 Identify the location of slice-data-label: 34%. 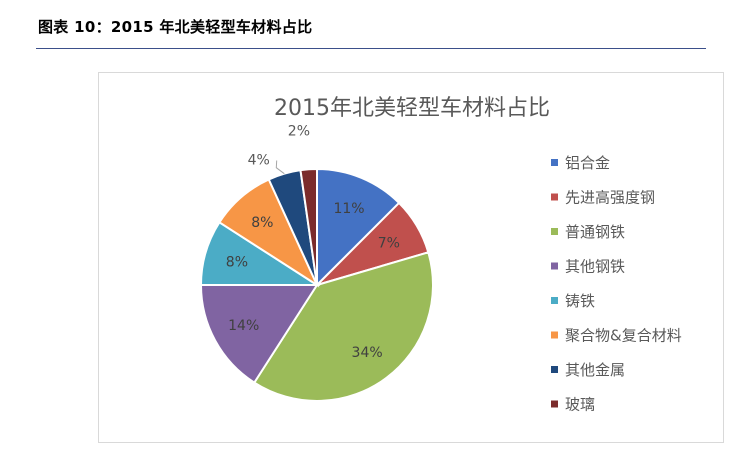
(367, 353).